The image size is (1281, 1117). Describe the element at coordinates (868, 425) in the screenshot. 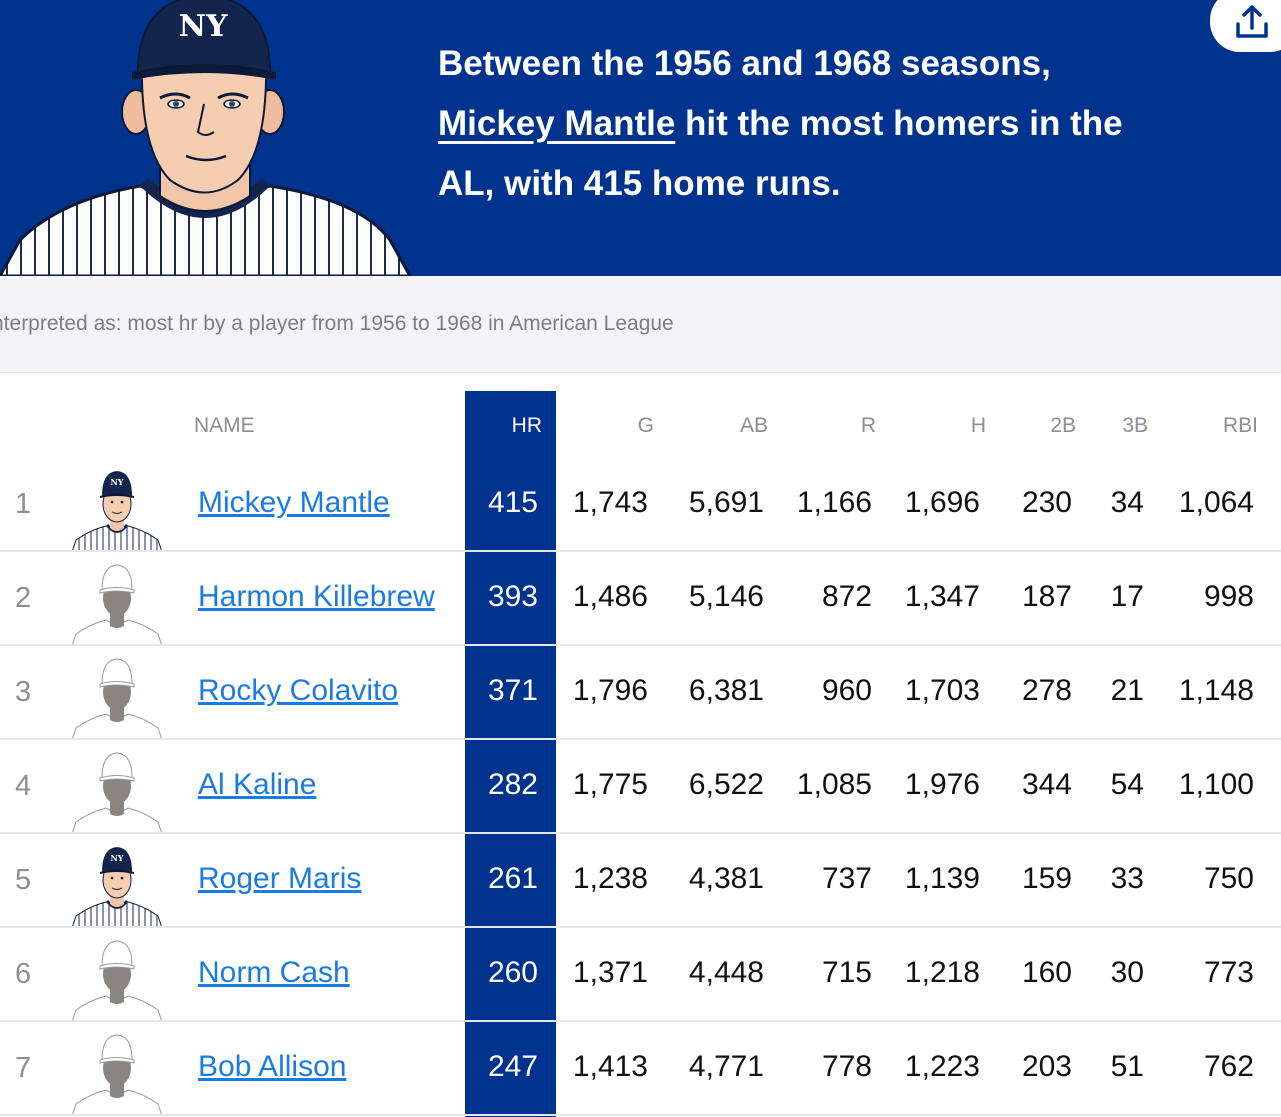

I see `header-r: R` at that location.